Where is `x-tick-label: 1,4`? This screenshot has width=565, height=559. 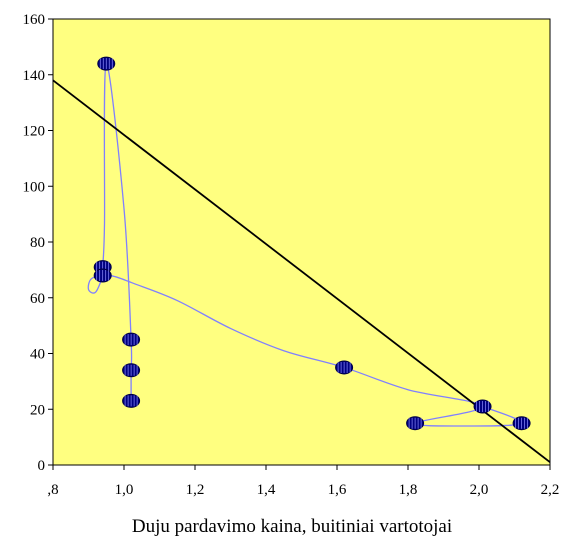 x-tick-label: 1,4 is located at coordinates (266, 490).